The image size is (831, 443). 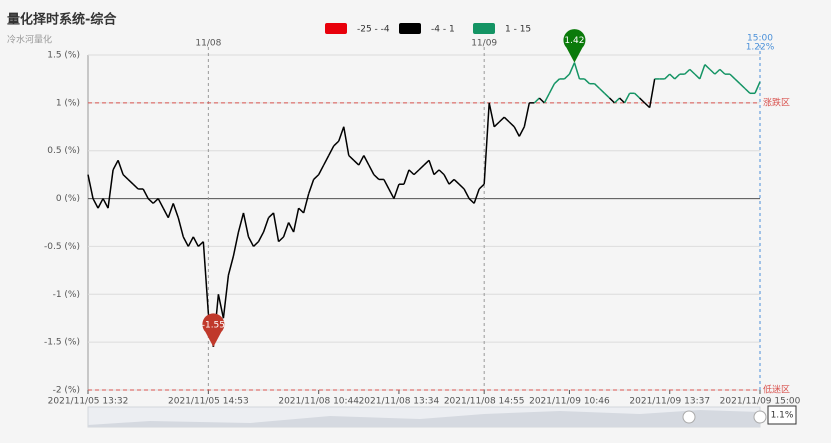 What do you see at coordinates (213, 325) in the screenshot?
I see `mark-point-label: -1.55` at bounding box center [213, 325].